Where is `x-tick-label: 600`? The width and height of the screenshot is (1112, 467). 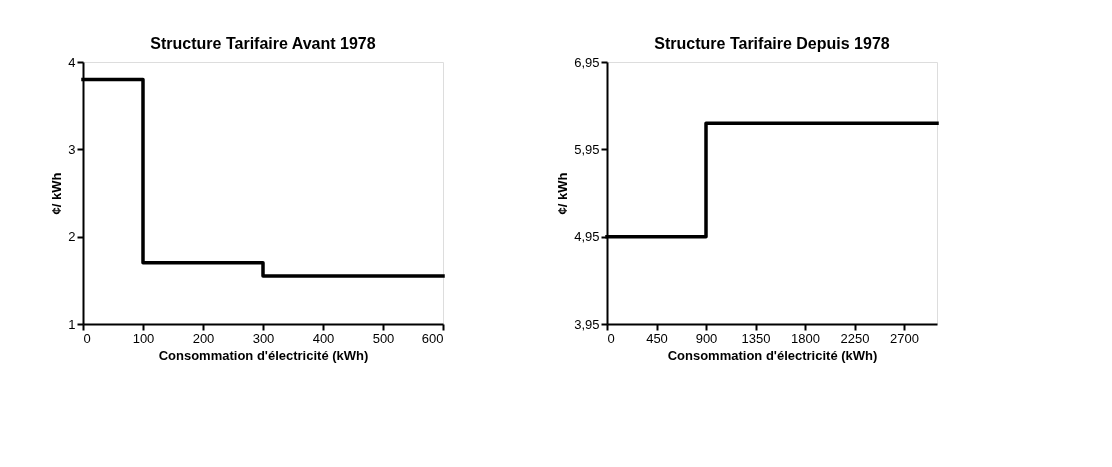 x-tick-label: 600 is located at coordinates (432, 338).